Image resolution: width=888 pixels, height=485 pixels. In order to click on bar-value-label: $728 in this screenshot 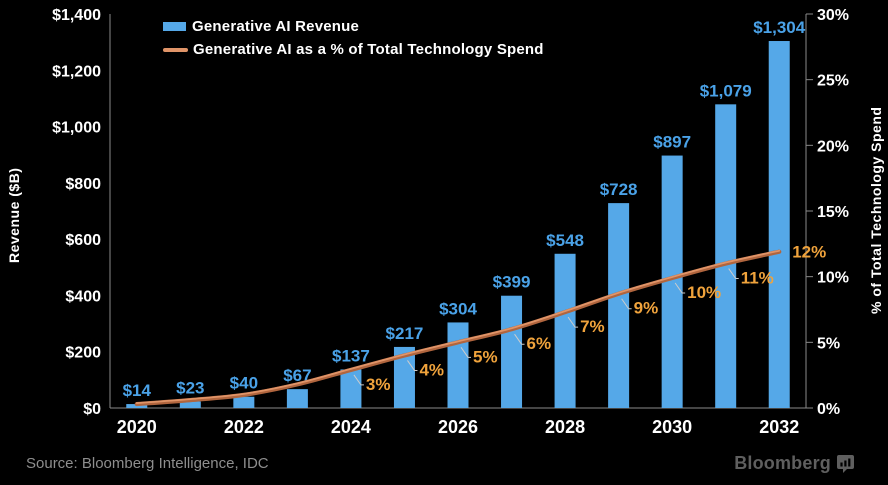, I will do `click(619, 189)`.